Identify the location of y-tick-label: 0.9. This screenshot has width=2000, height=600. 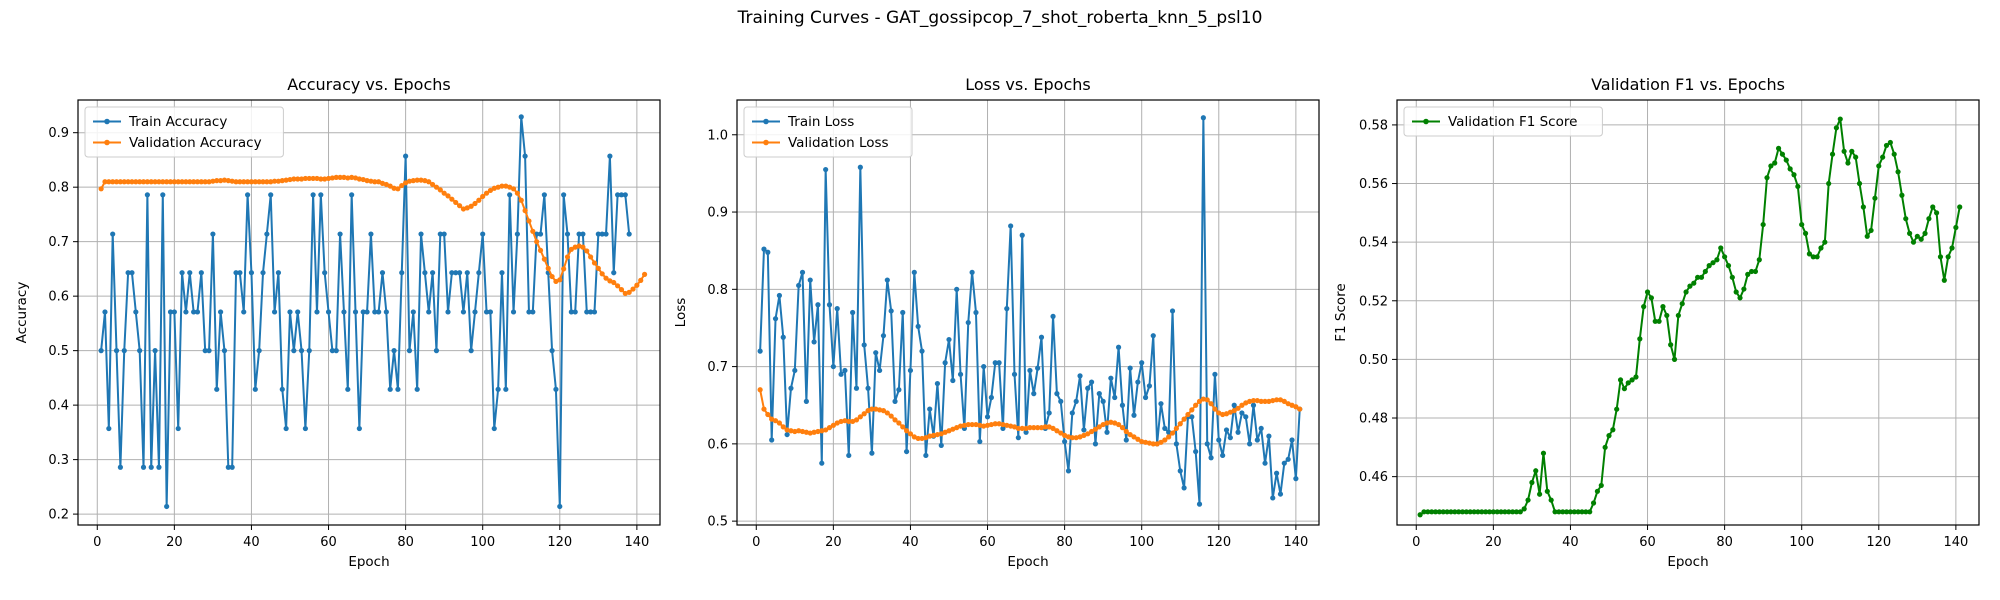
(58, 133).